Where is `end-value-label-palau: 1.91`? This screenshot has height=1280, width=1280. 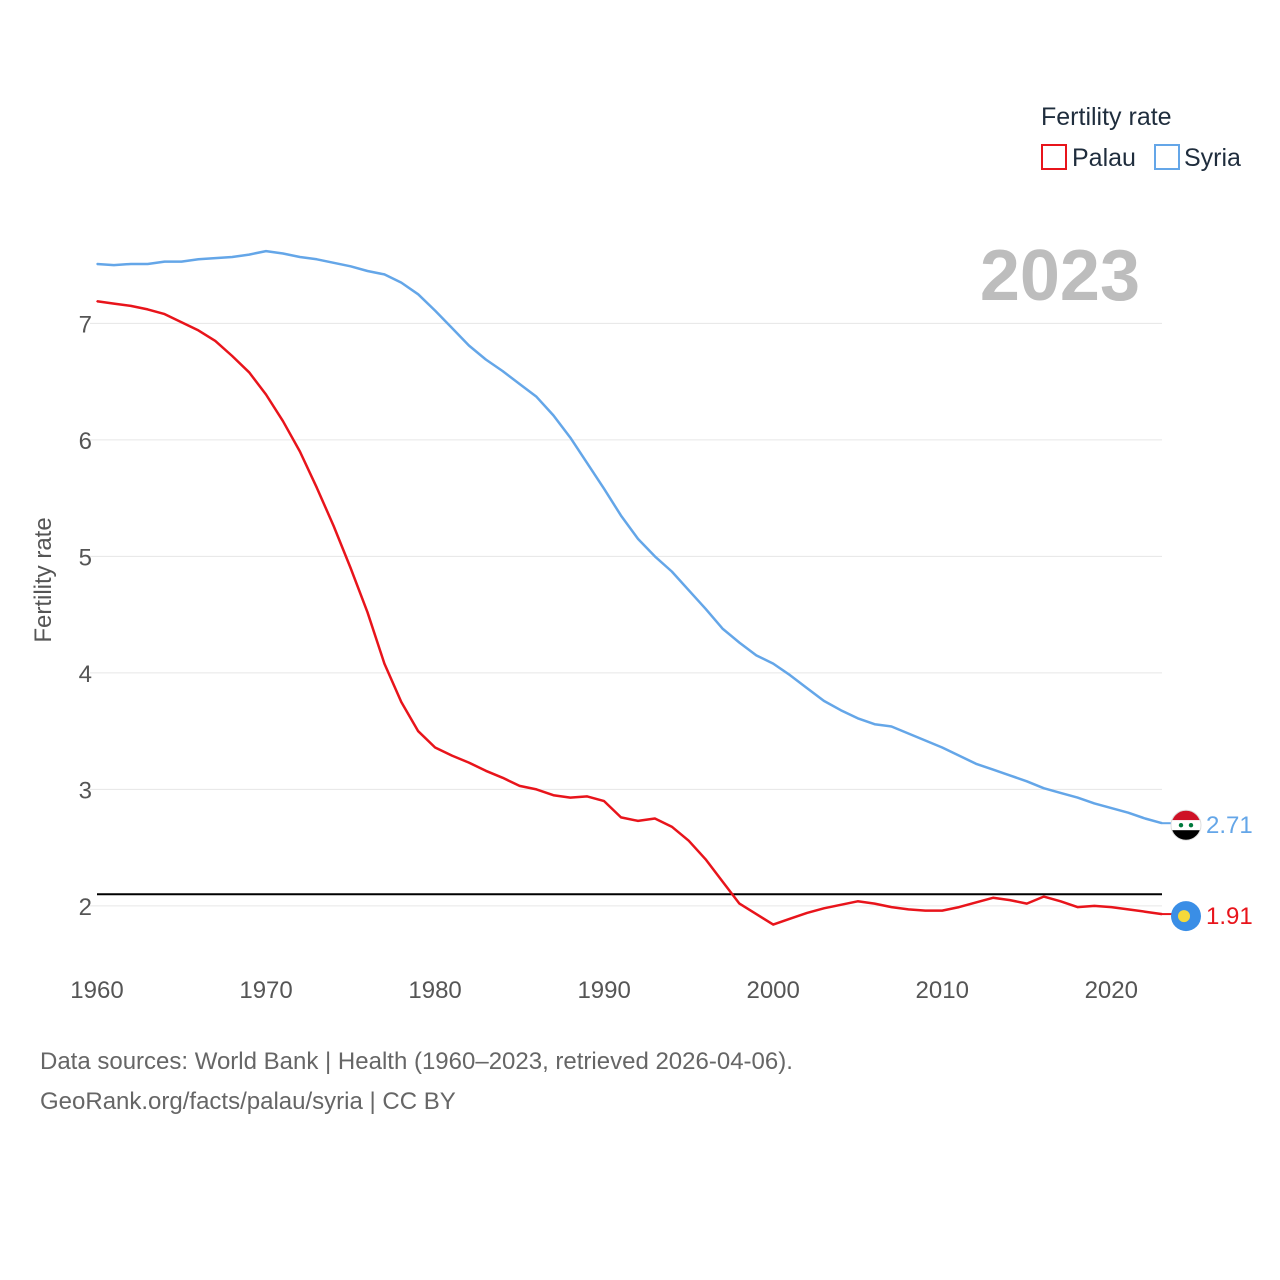
end-value-label-palau: 1.91 is located at coordinates (1229, 916).